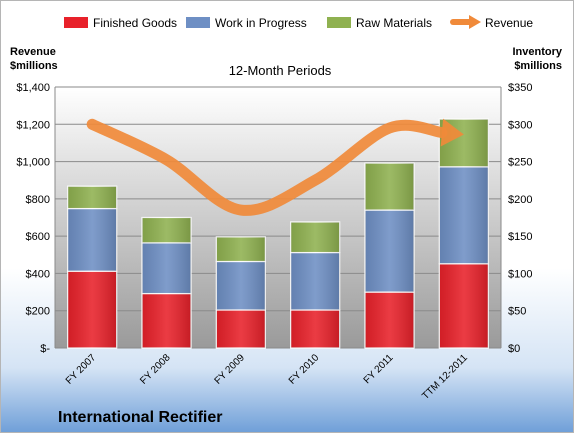 The height and width of the screenshot is (433, 574). What do you see at coordinates (198, 22) in the screenshot?
I see `legend-swatch-work-in-progress` at bounding box center [198, 22].